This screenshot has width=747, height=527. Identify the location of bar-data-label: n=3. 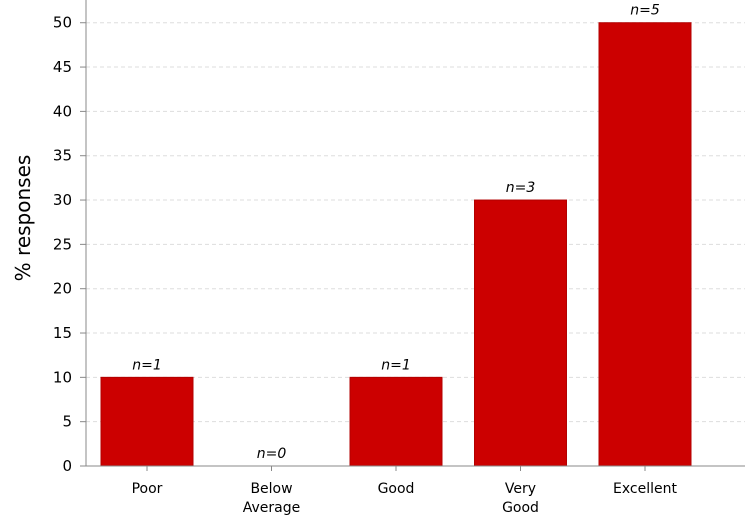
(521, 188).